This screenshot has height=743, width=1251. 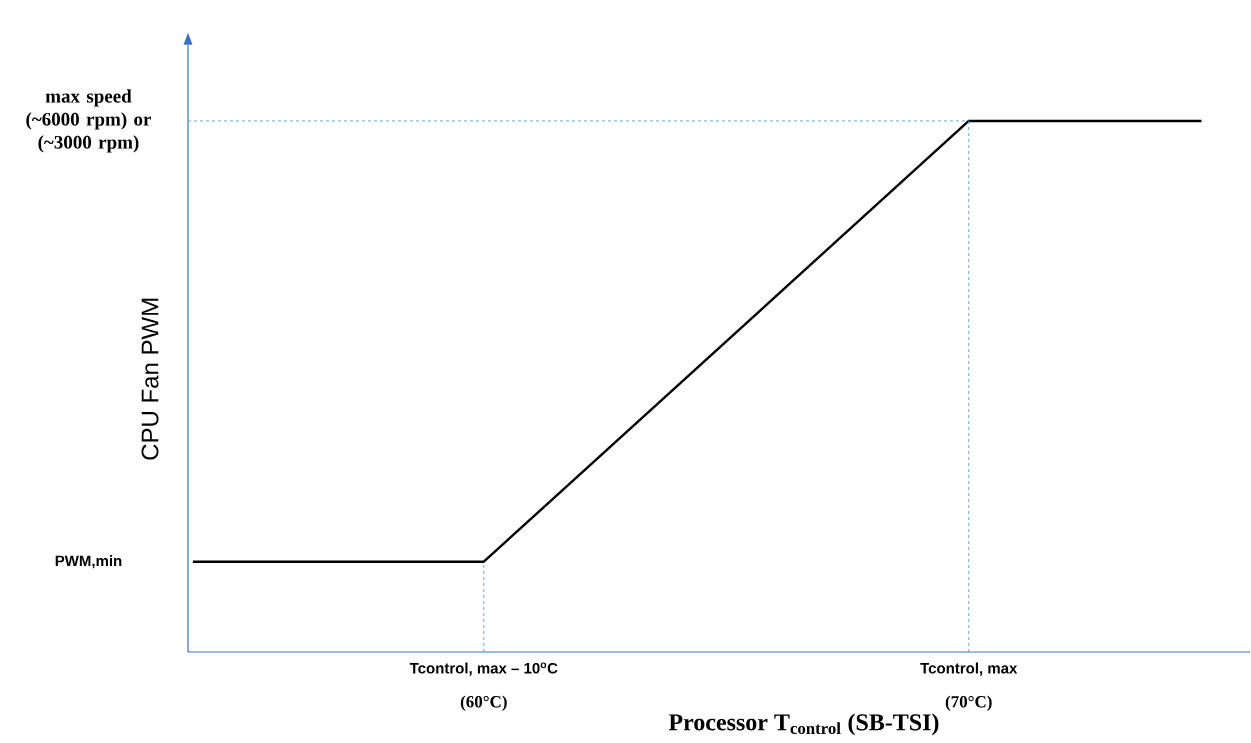 I want to click on text: PWM,min, so click(x=88, y=562).